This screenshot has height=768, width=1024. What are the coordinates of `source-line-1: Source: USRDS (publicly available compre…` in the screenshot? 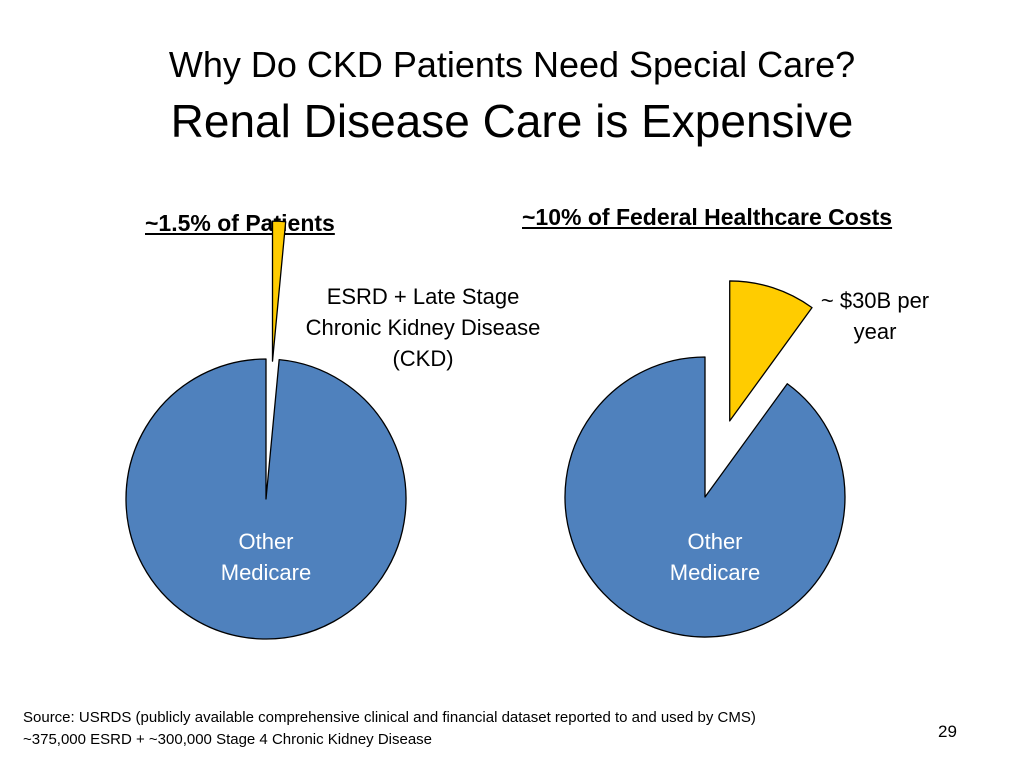 It's located at (389, 717).